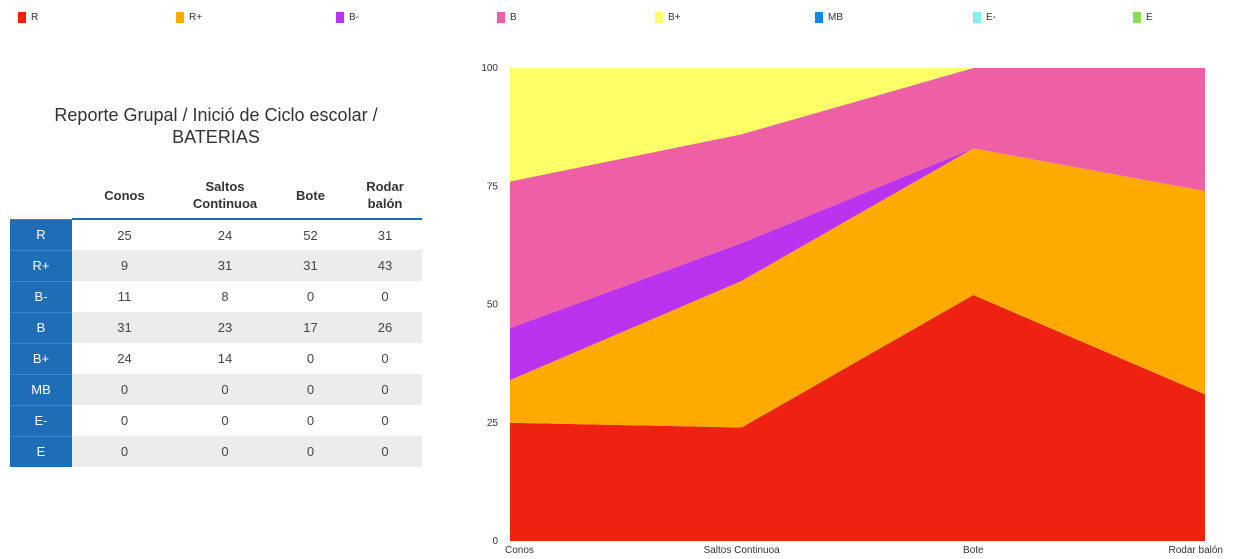  Describe the element at coordinates (41, 296) in the screenshot. I see `row-label: B-` at that location.